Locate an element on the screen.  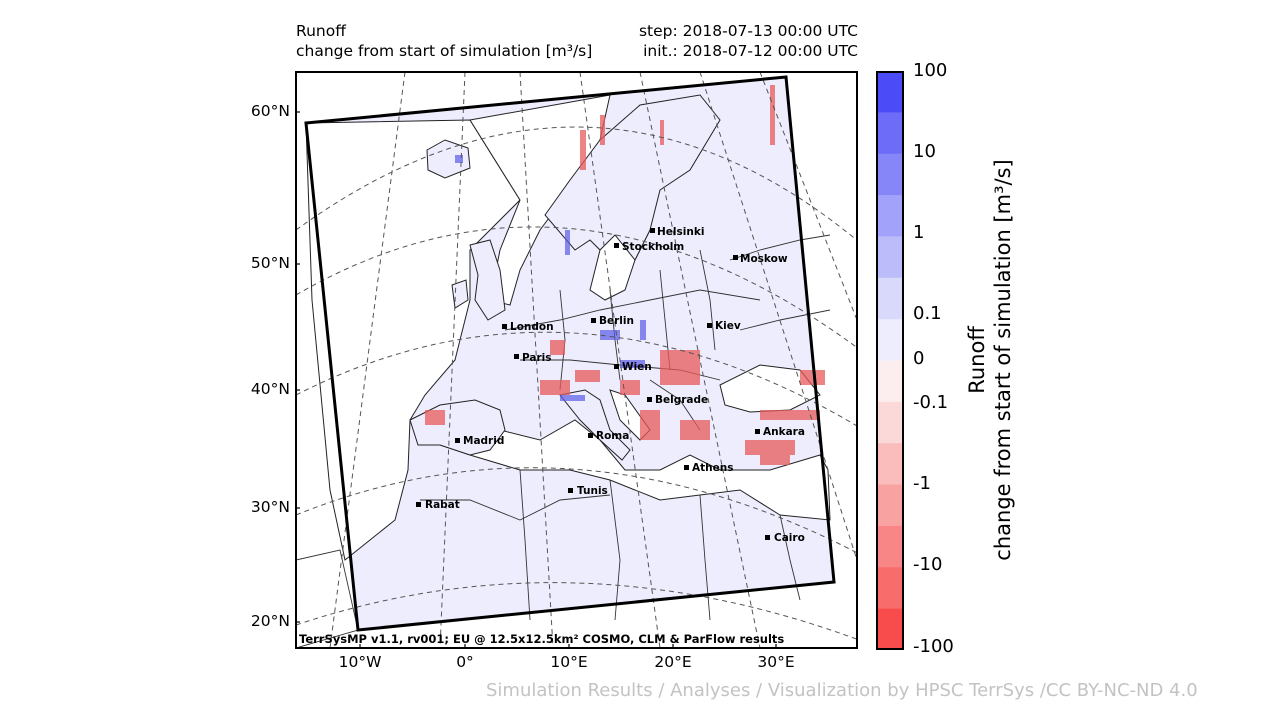
city-london: London is located at coordinates (528, 327).